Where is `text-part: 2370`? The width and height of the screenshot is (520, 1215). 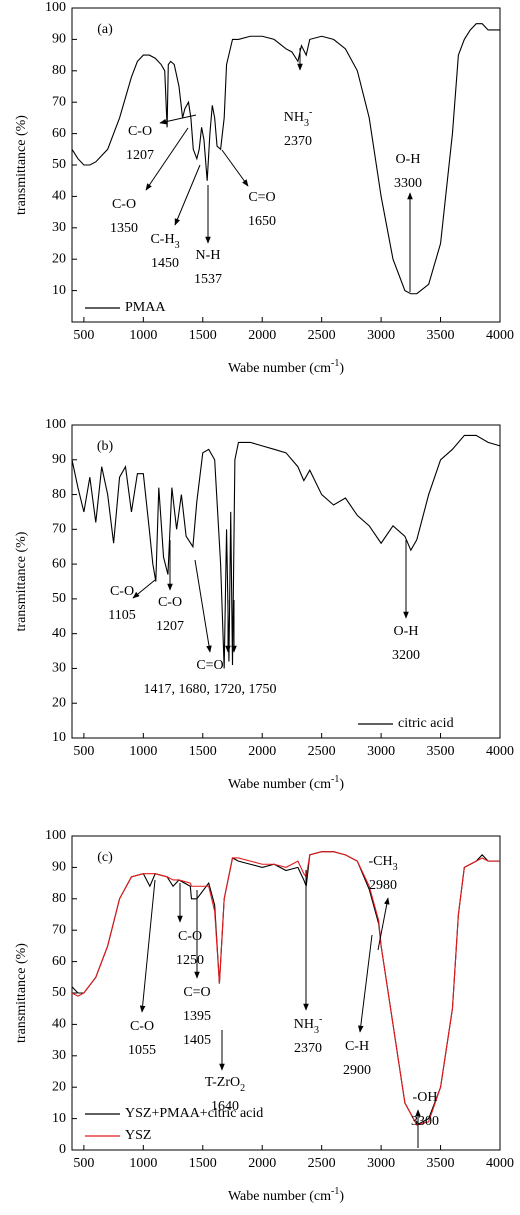 text-part: 2370 is located at coordinates (308, 1048).